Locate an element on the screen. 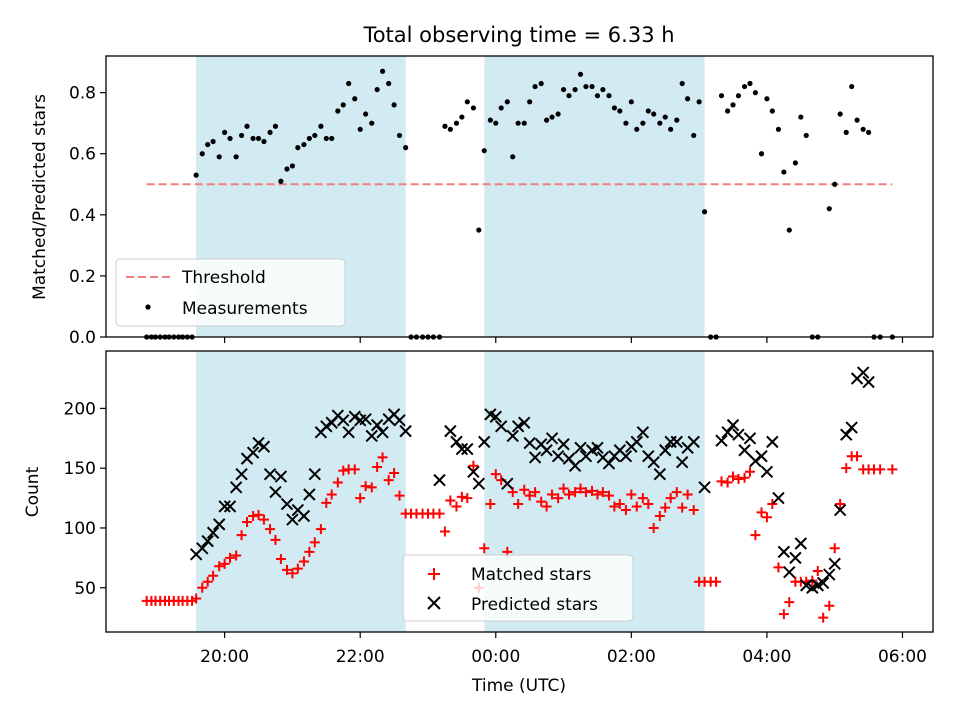 The image size is (960, 720). y-tick-label: 50 is located at coordinates (85, 589).